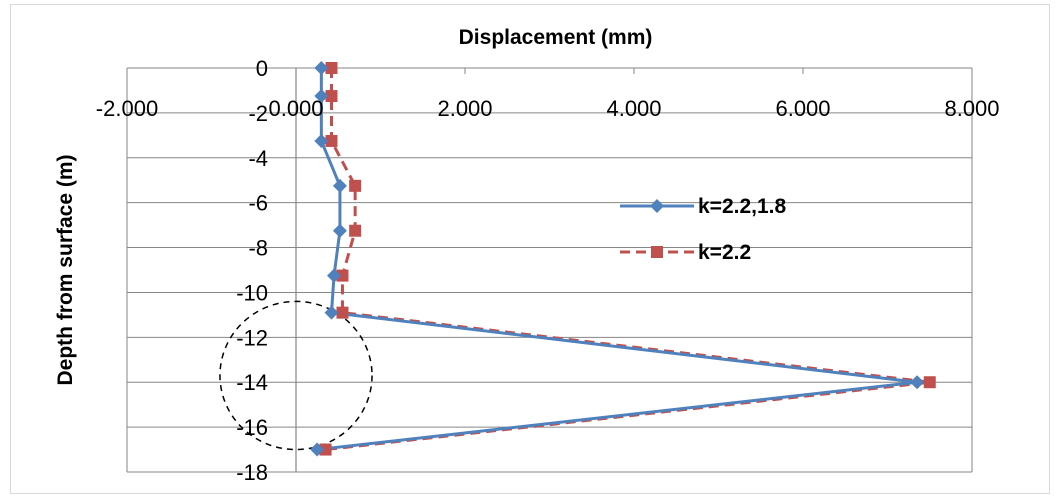  I want to click on annotations, so click(296, 375).